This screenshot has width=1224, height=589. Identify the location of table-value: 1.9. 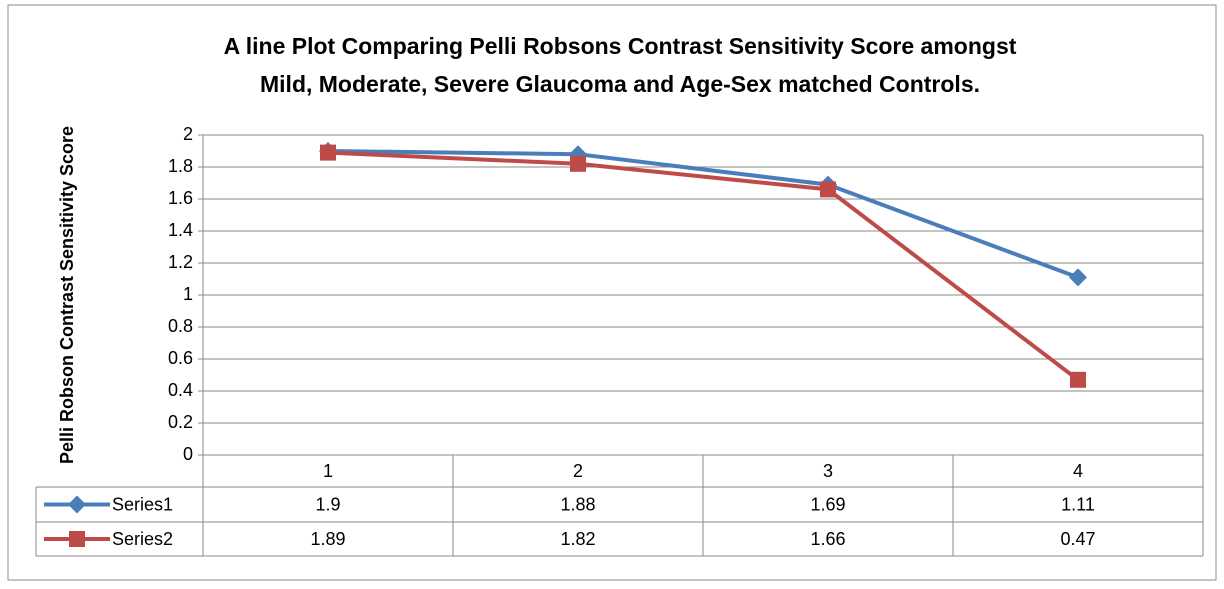
(327, 504).